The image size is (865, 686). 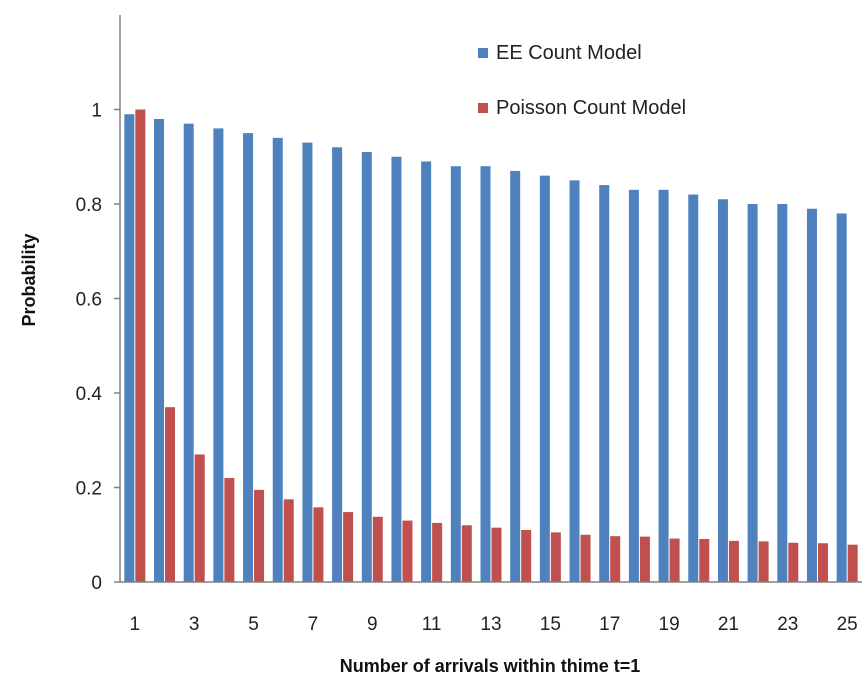 What do you see at coordinates (483, 108) in the screenshot?
I see `legend-swatch-poisson` at bounding box center [483, 108].